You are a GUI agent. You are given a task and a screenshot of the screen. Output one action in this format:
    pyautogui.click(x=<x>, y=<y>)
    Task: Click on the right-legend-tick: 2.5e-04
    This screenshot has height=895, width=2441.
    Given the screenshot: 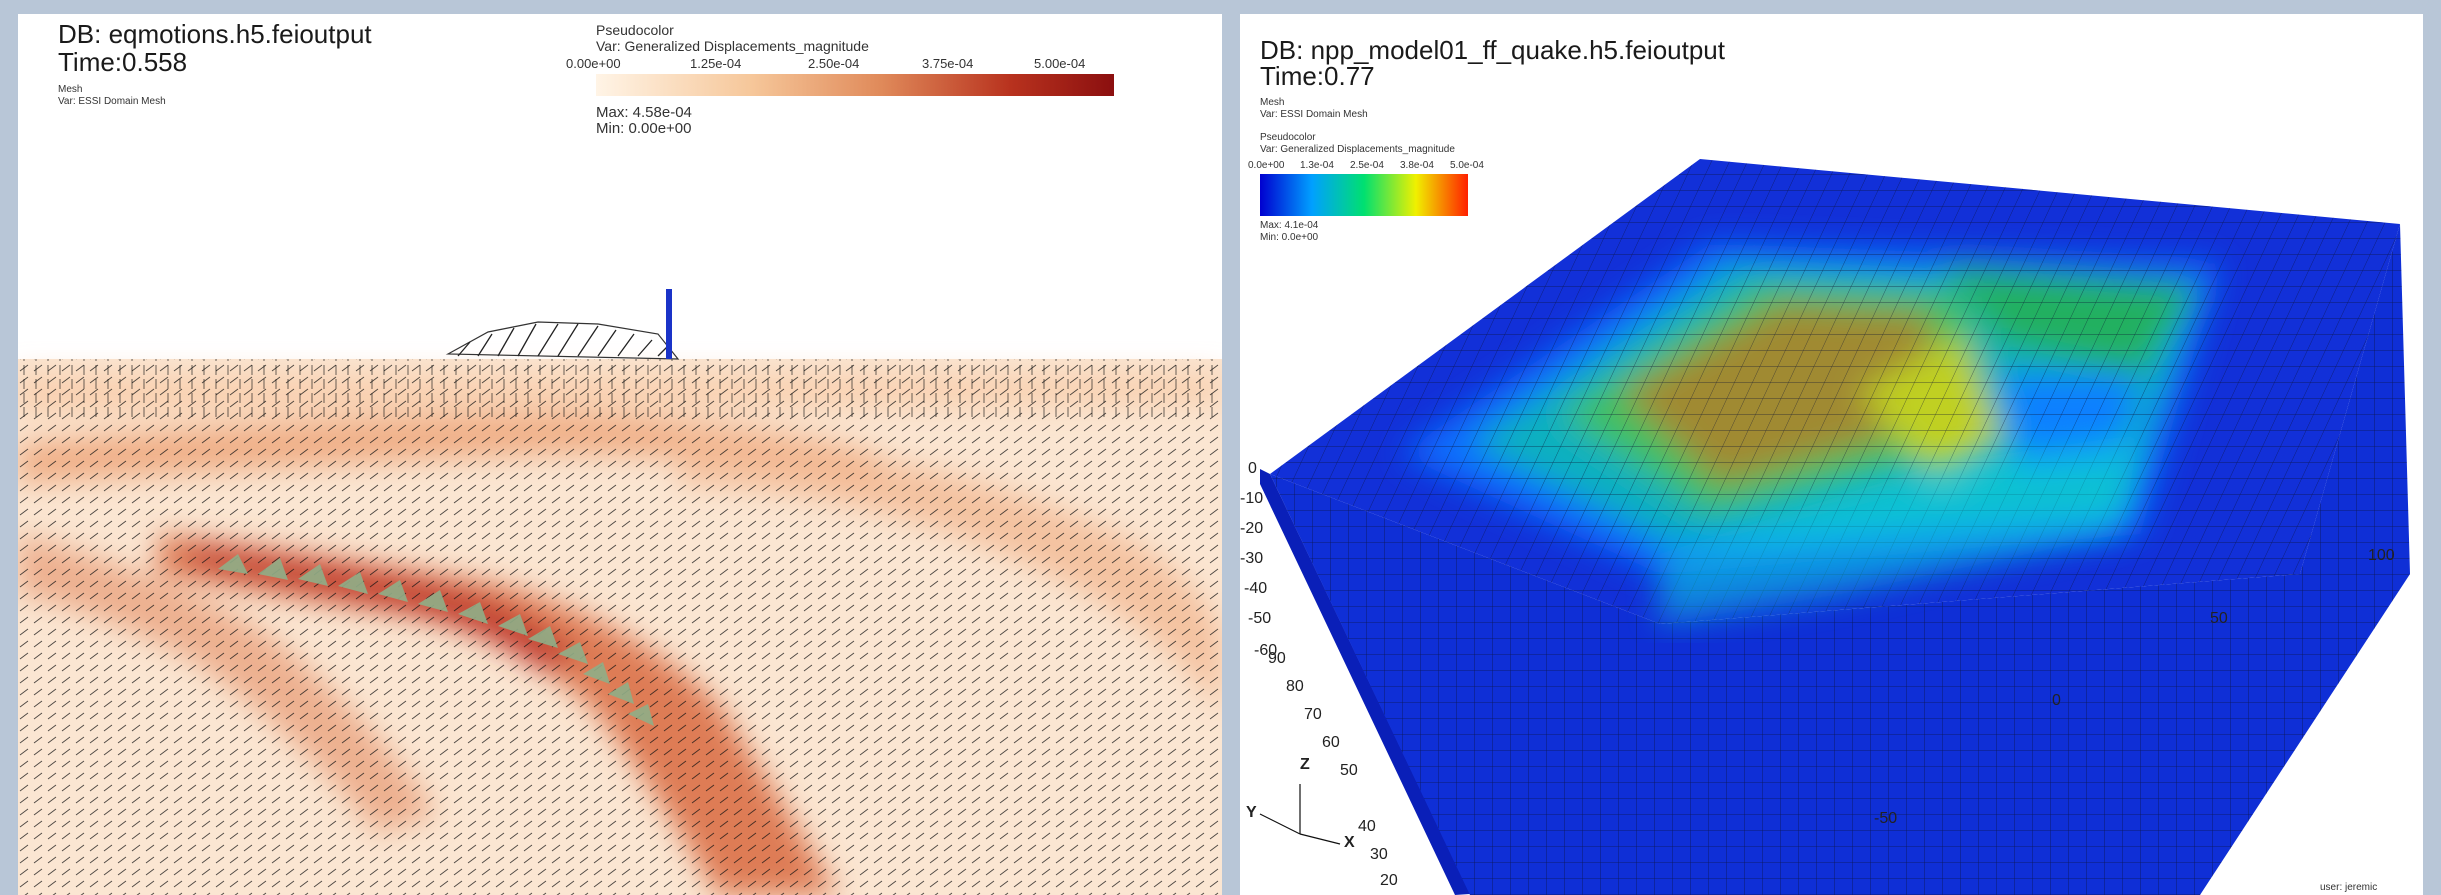 What is the action you would take?
    pyautogui.click(x=1367, y=165)
    